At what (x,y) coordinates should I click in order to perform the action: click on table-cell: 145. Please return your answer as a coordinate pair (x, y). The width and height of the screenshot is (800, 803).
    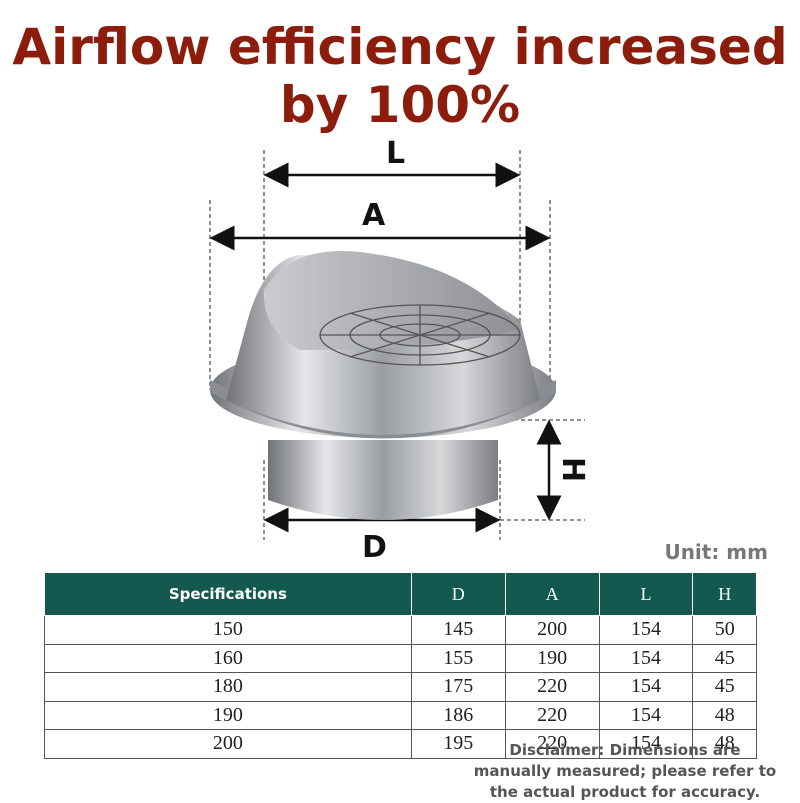
    Looking at the image, I should click on (458, 630).